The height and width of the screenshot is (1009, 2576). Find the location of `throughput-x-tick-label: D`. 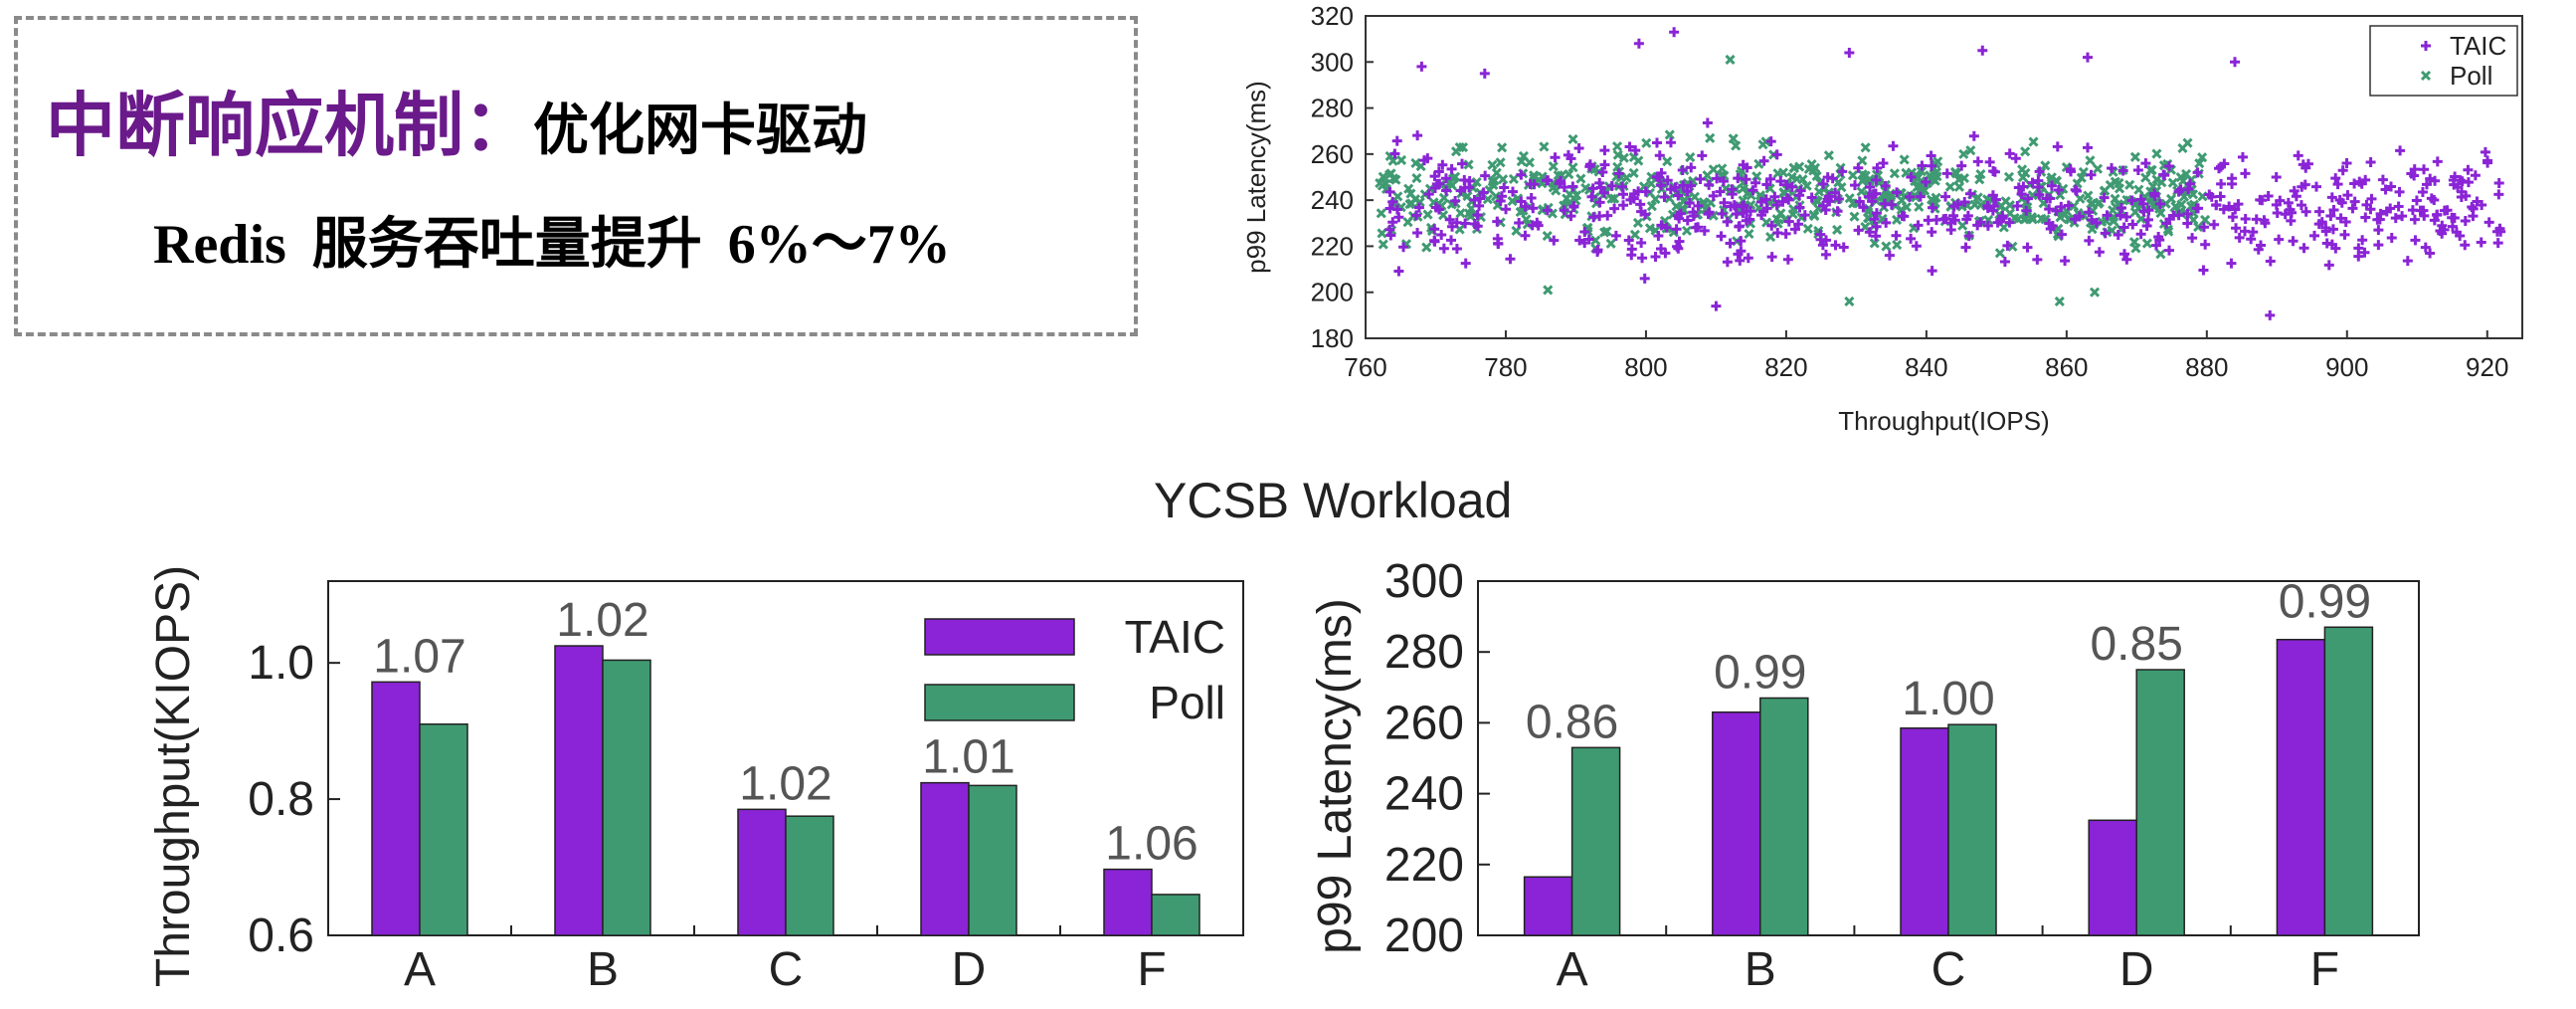

throughput-x-tick-label: D is located at coordinates (969, 969).